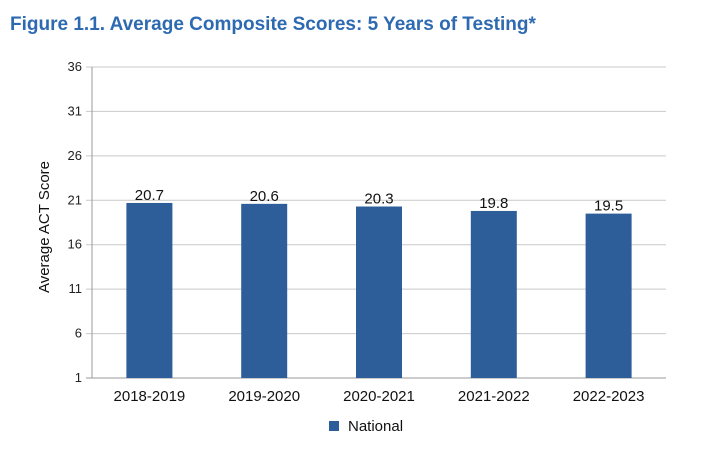  What do you see at coordinates (608, 295) in the screenshot?
I see `bar-2022-2023` at bounding box center [608, 295].